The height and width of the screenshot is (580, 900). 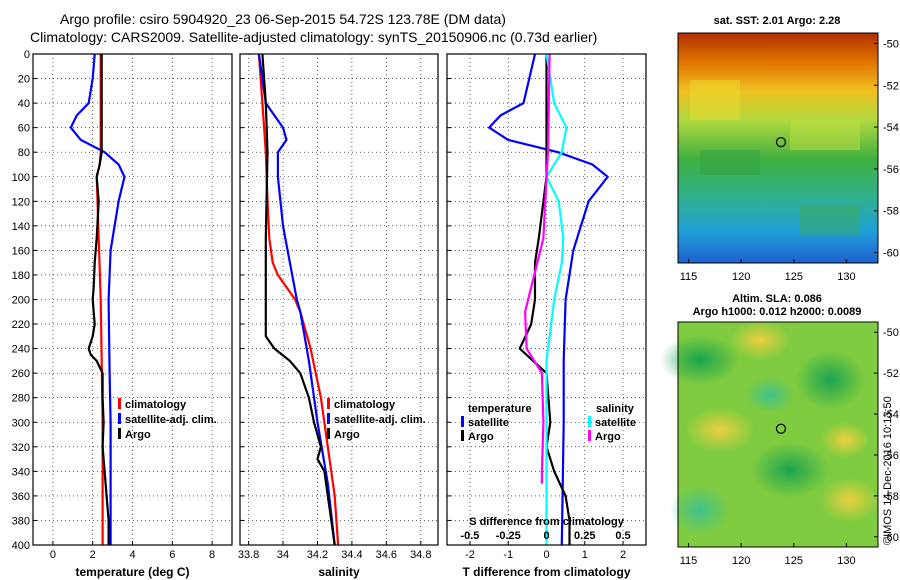 I want to click on x2-tick-label: 0, so click(x=546, y=536).